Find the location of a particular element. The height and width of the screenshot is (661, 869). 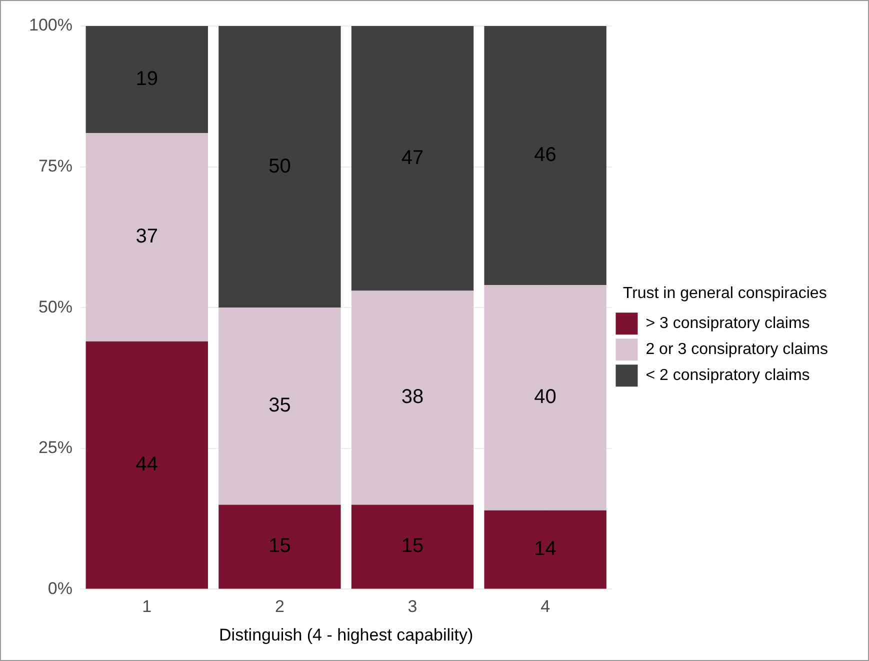

data-label: 37 is located at coordinates (147, 237).